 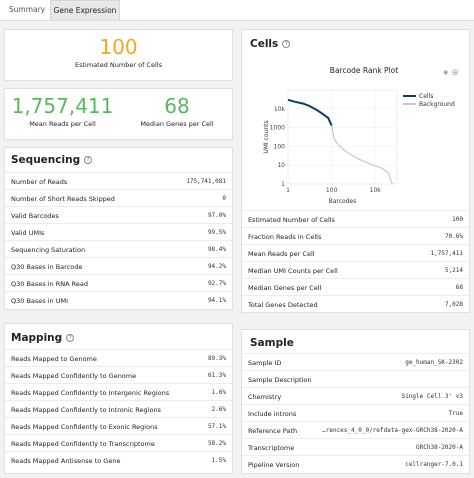 What do you see at coordinates (118, 180) in the screenshot?
I see `table-row: Number of Reads 175,741,081` at bounding box center [118, 180].